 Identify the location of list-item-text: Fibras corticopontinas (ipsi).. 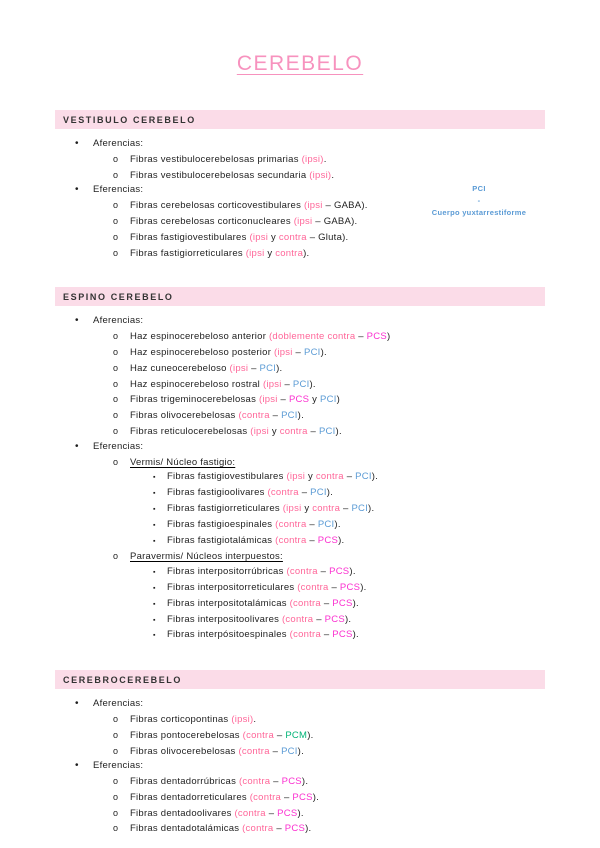
(193, 719).